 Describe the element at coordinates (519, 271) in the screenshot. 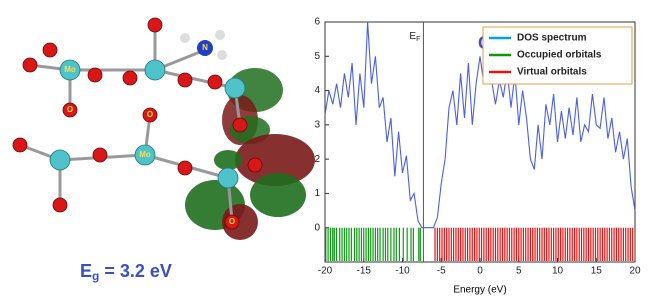

I see `x-tick-label: 5` at that location.